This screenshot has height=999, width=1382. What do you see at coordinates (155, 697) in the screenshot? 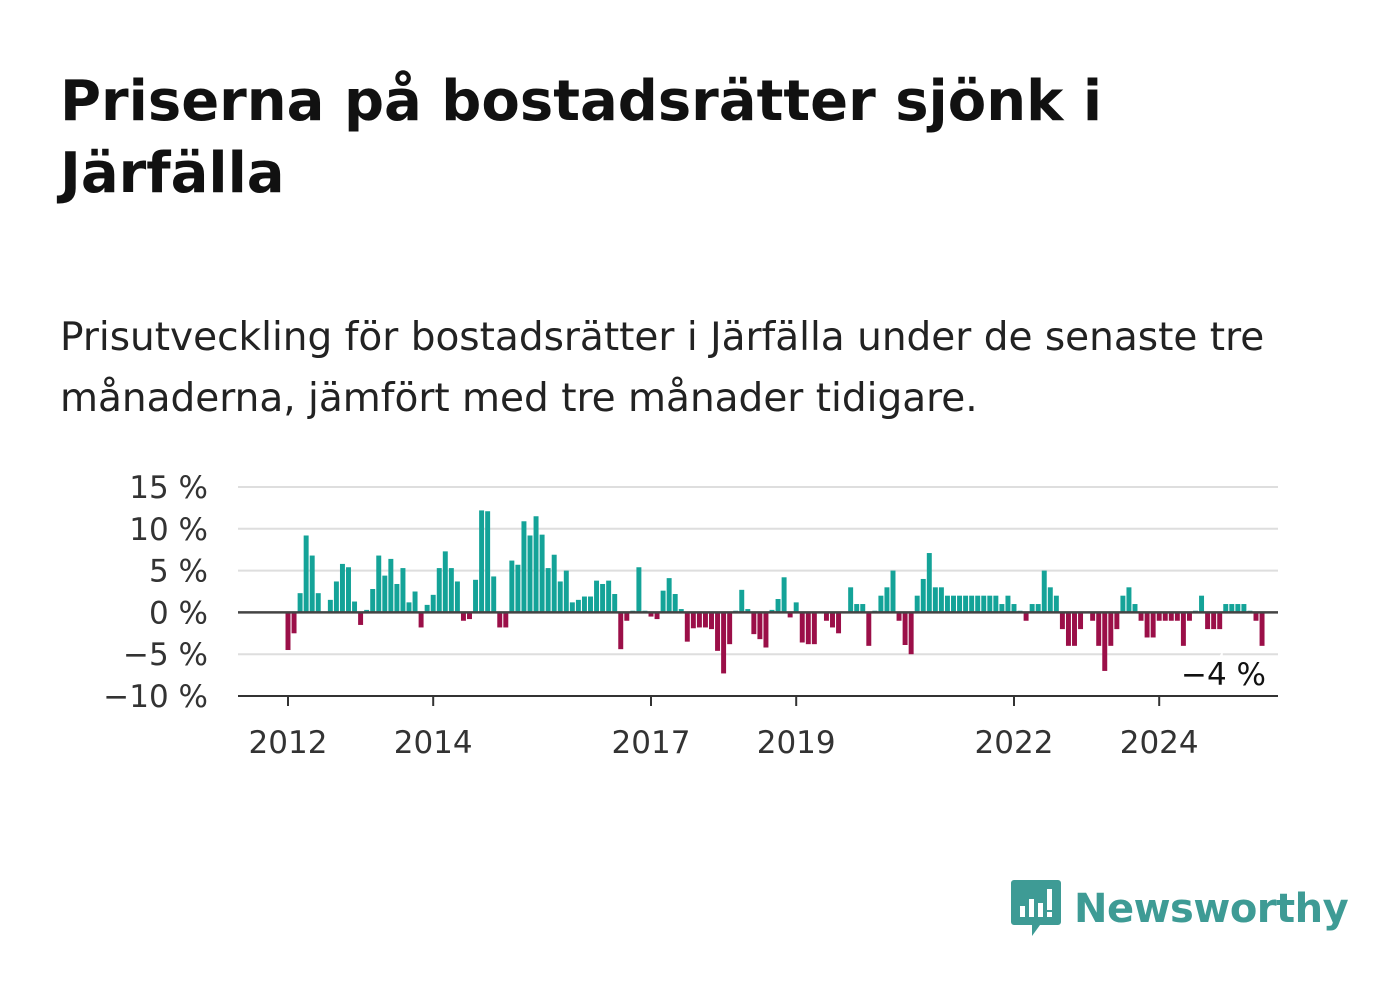
I see `y-tick-label: −10 %` at bounding box center [155, 697].